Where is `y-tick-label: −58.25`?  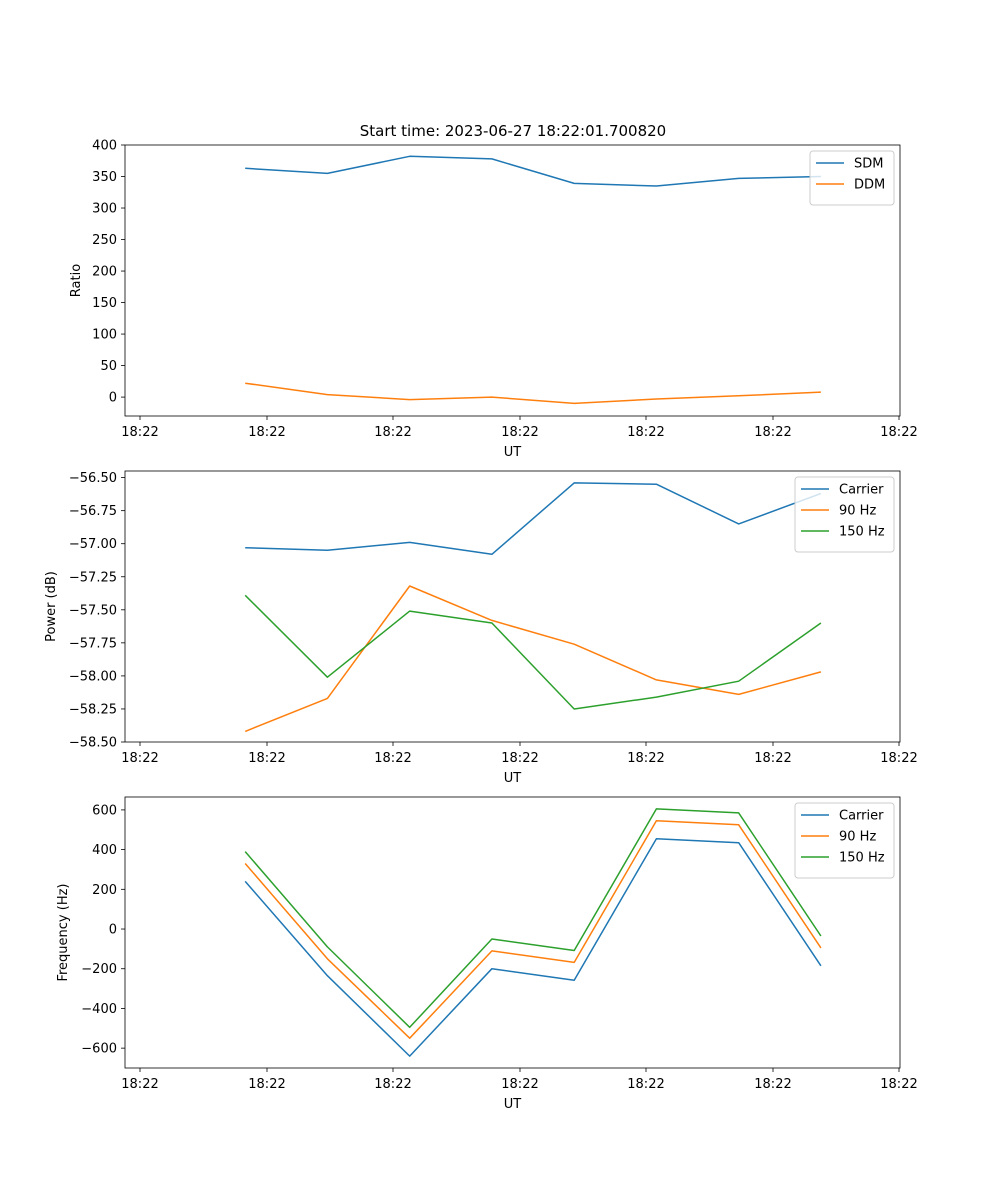 y-tick-label: −58.25 is located at coordinates (93, 709).